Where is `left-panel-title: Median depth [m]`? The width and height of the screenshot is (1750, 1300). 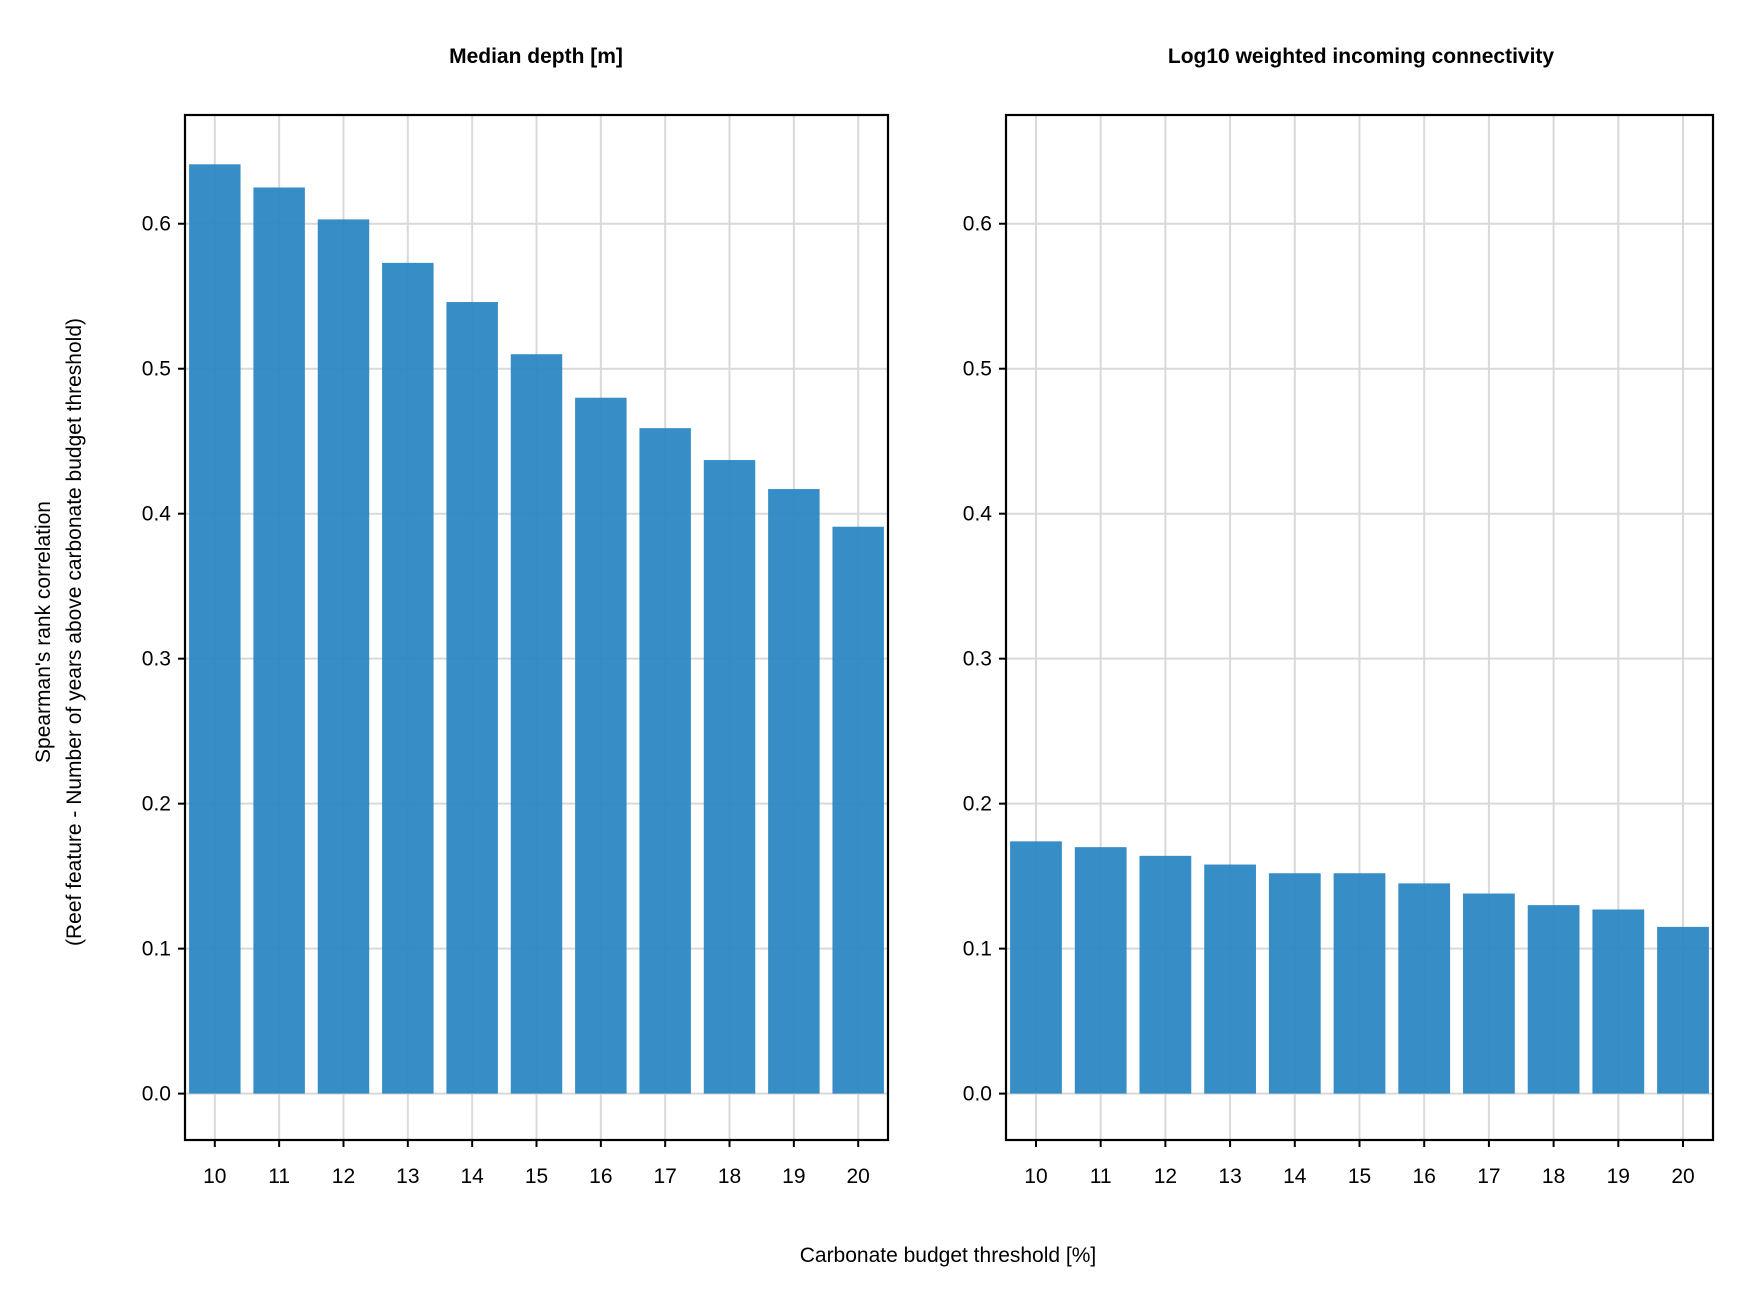
left-panel-title: Median depth [m] is located at coordinates (536, 56).